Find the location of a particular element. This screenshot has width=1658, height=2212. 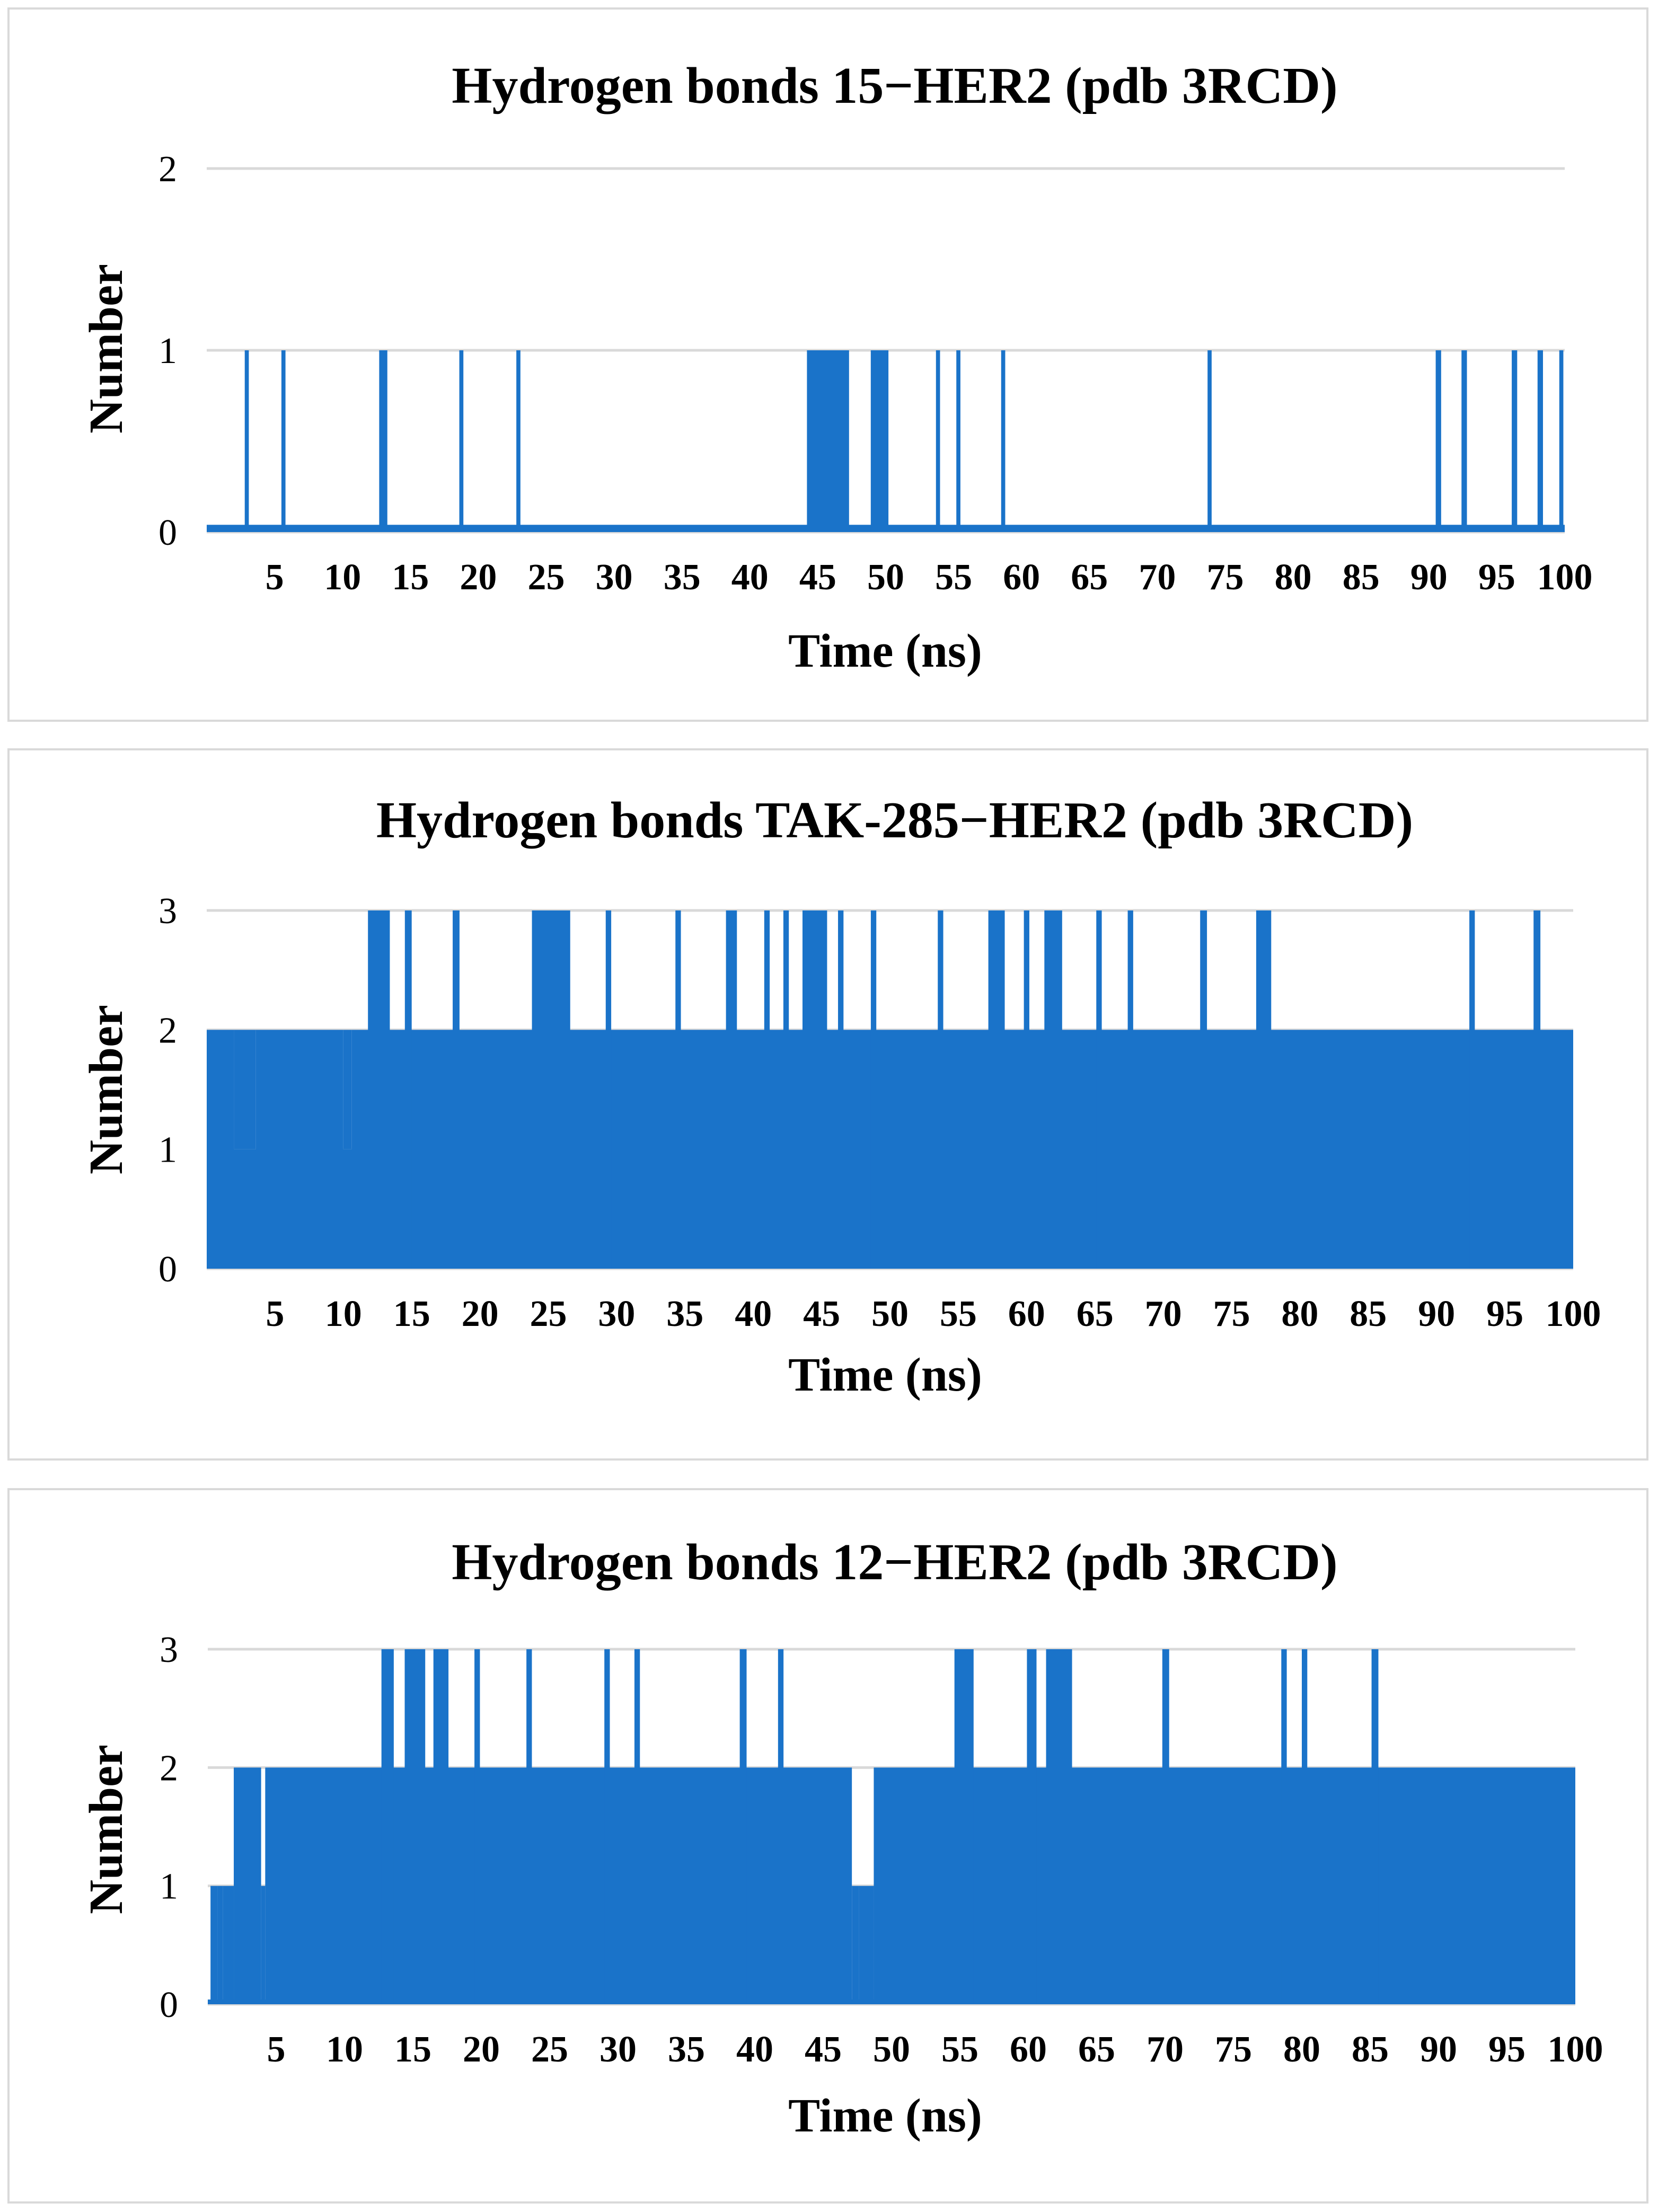

x-tick-label: 15 is located at coordinates (411, 1314).